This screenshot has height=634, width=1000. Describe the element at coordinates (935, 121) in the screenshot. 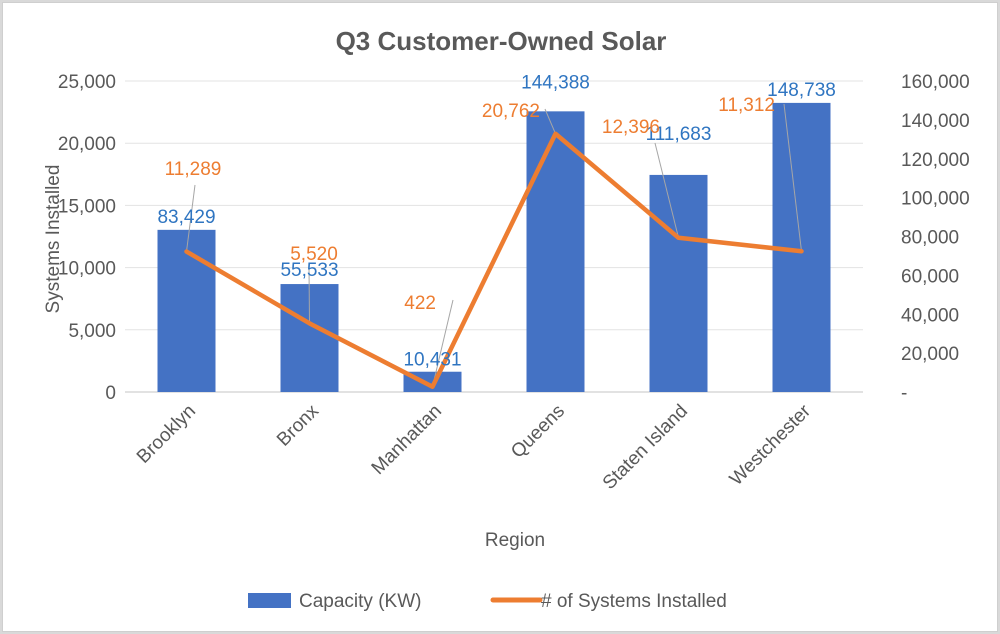

I see `y2-tick-label: 140,000` at that location.